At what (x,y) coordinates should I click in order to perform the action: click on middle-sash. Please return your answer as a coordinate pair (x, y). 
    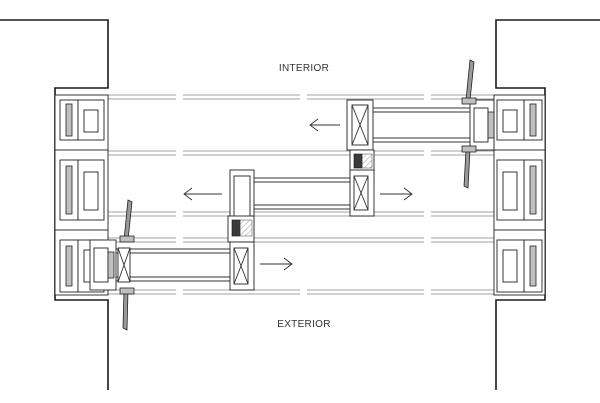
    Looking at the image, I should click on (301, 206).